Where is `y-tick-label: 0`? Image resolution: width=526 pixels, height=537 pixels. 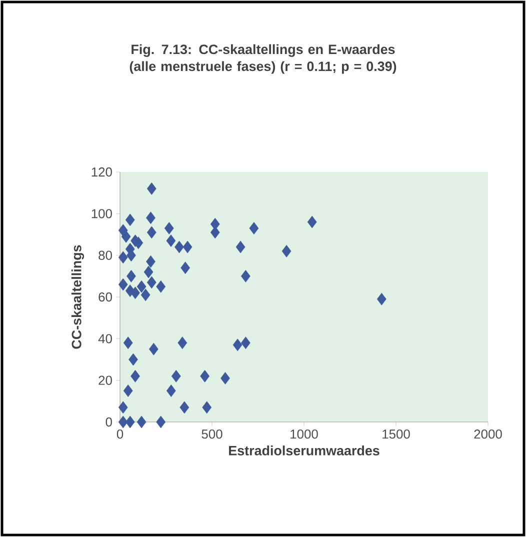
y-tick-label: 0 is located at coordinates (109, 422).